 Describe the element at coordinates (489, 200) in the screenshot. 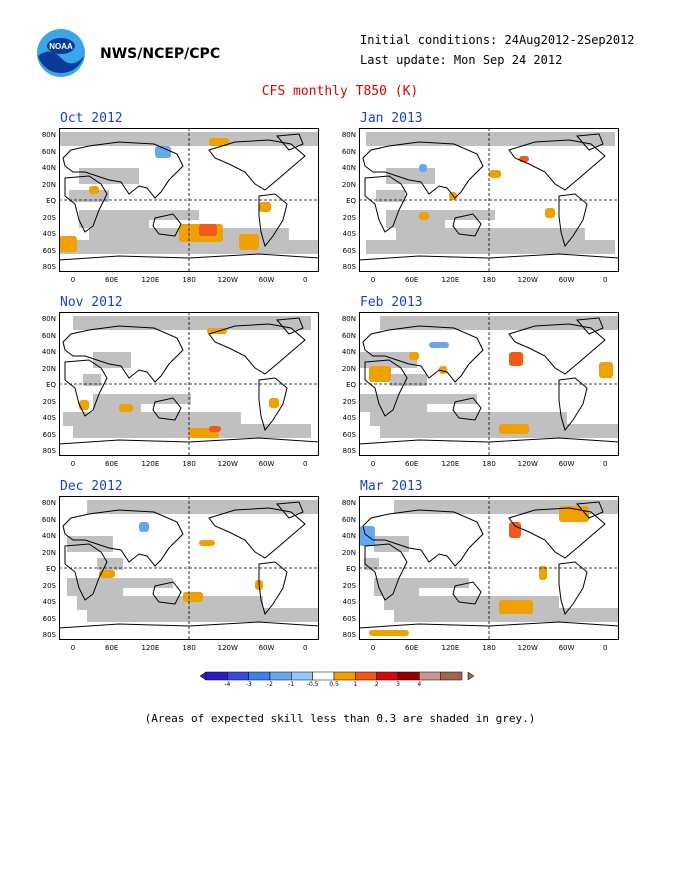

I see `map-panel-jan` at that location.